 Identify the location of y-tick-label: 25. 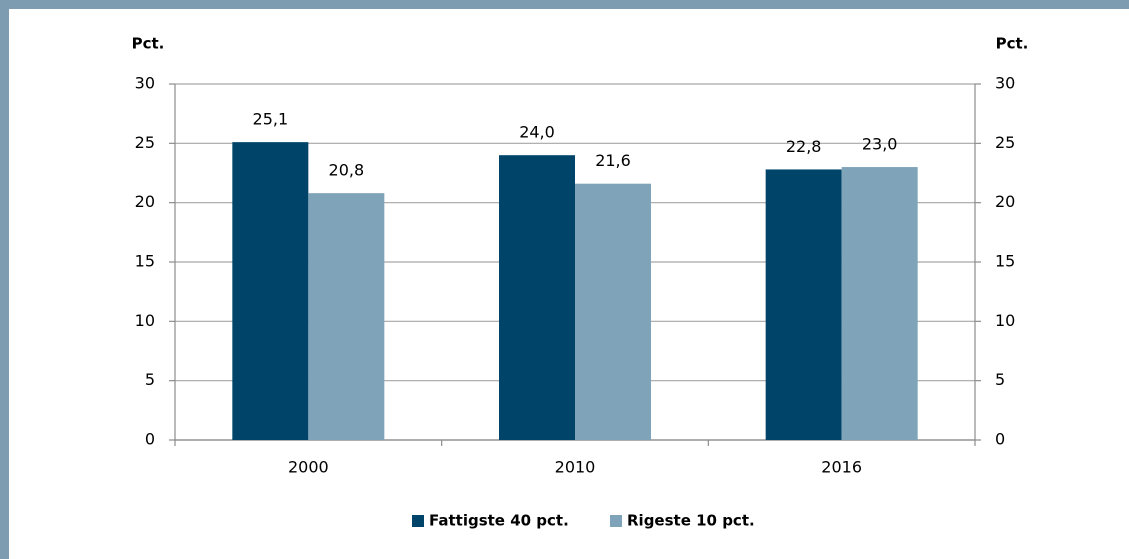
(145, 142).